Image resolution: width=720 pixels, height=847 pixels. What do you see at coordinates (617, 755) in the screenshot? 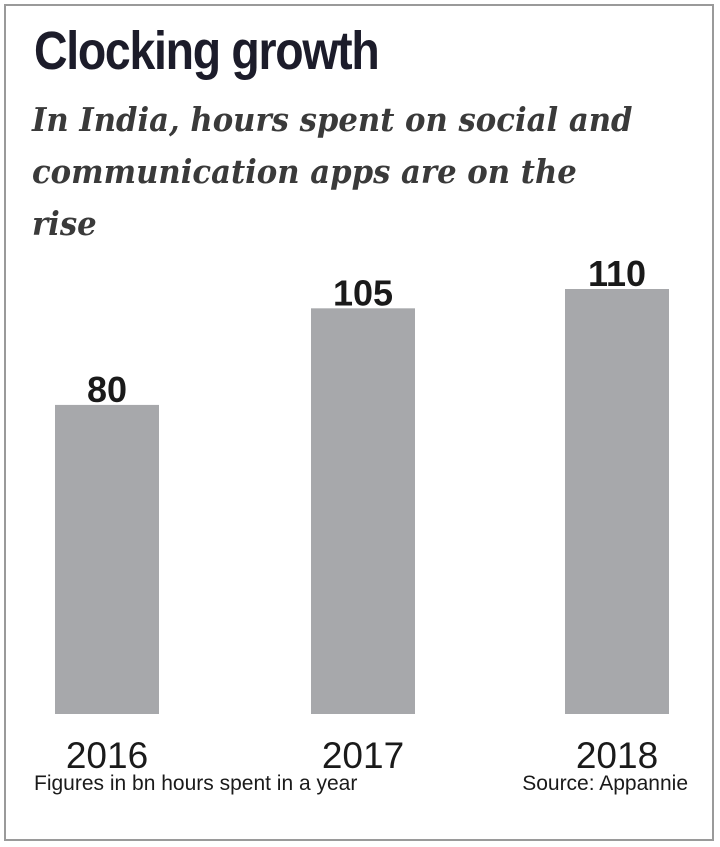
I see `x-tick-label-2018: 2018` at bounding box center [617, 755].